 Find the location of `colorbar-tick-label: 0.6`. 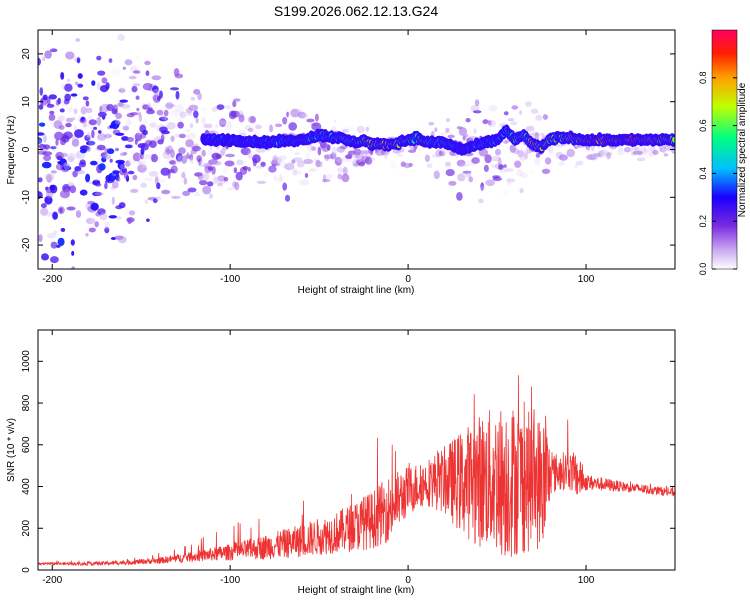

colorbar-tick-label: 0.6 is located at coordinates (703, 125).